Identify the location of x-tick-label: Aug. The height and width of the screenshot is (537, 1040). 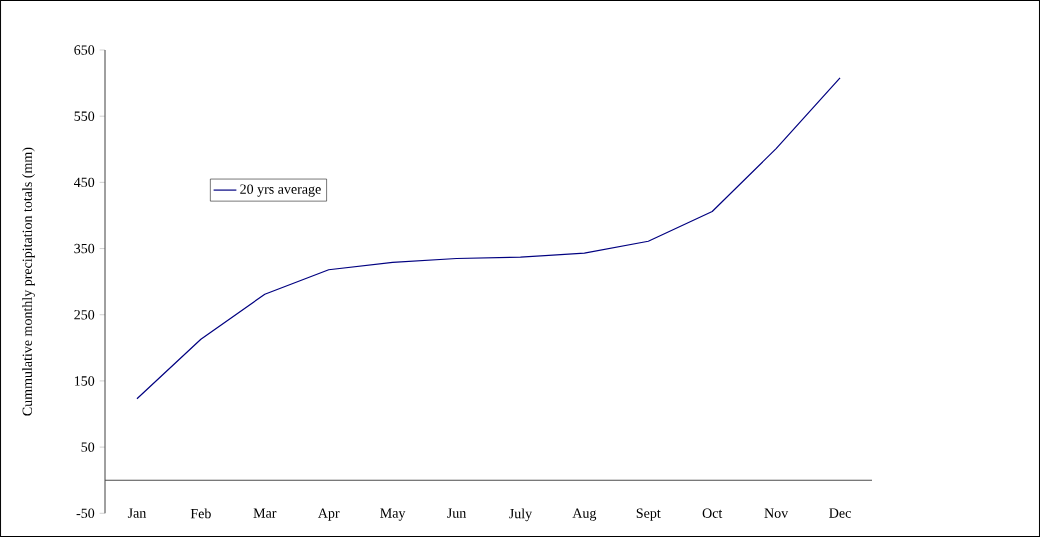
(584, 514).